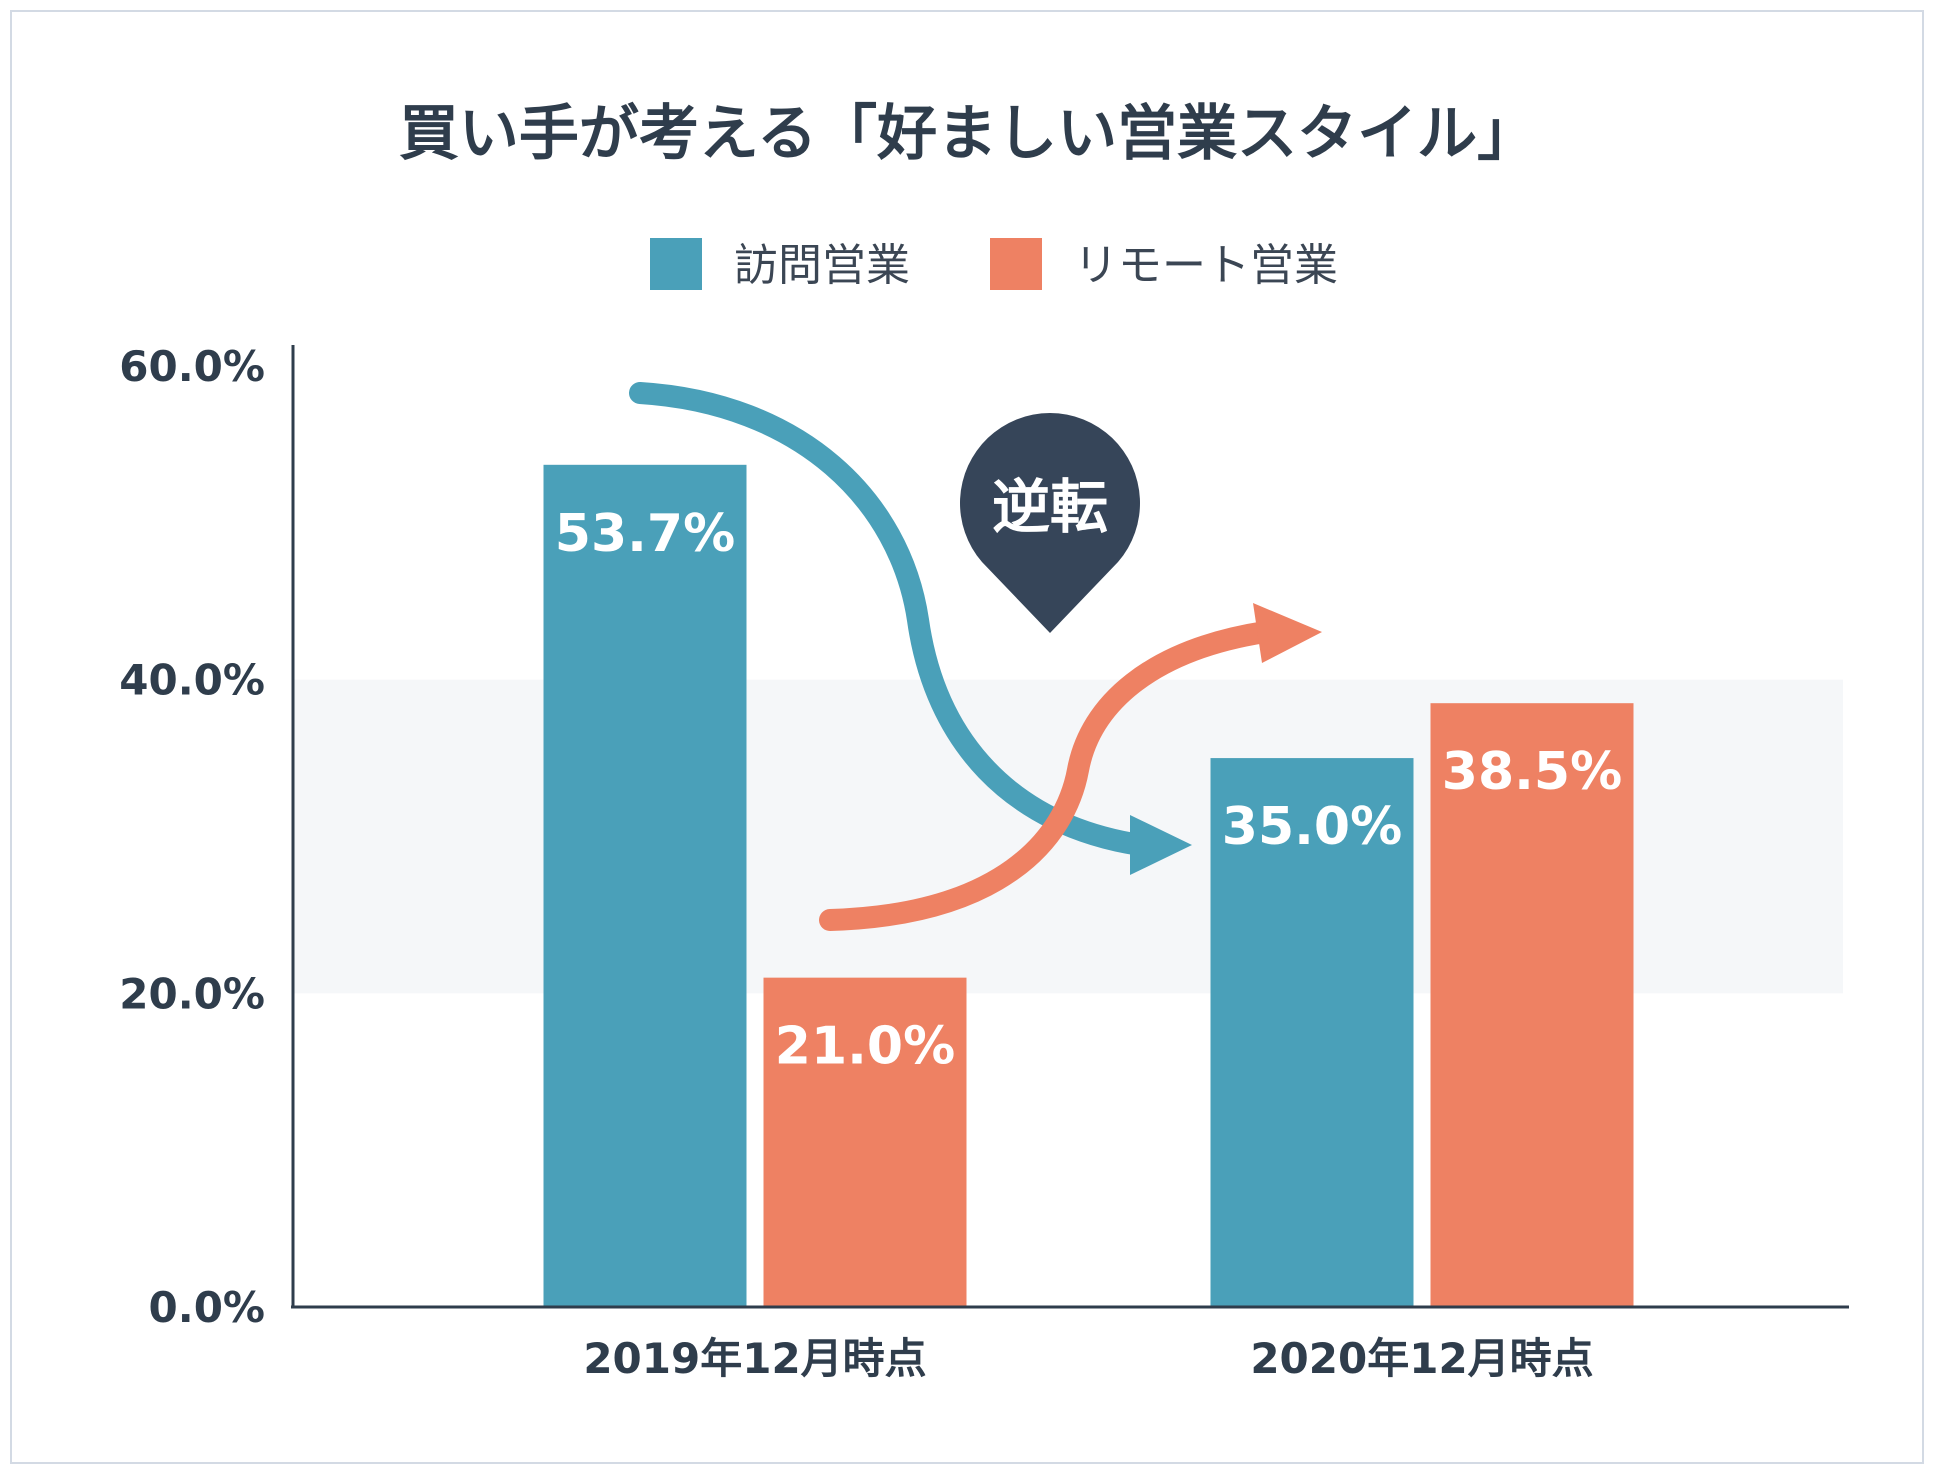 Image resolution: width=1936 pixels, height=1476 pixels. Describe the element at coordinates (1088, 1358) in the screenshot. I see `x-axis-labels: 2019年12月時点 2020年12月時点` at that location.